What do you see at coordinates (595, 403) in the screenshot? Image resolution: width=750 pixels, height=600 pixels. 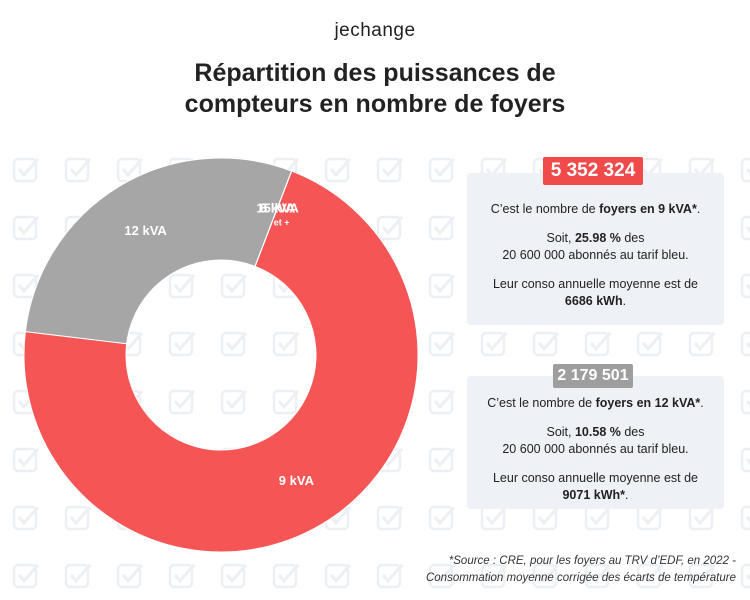 I see `card-12kva-line-1: C’est le nombre de foyers en 12 kVA*.` at bounding box center [595, 403].